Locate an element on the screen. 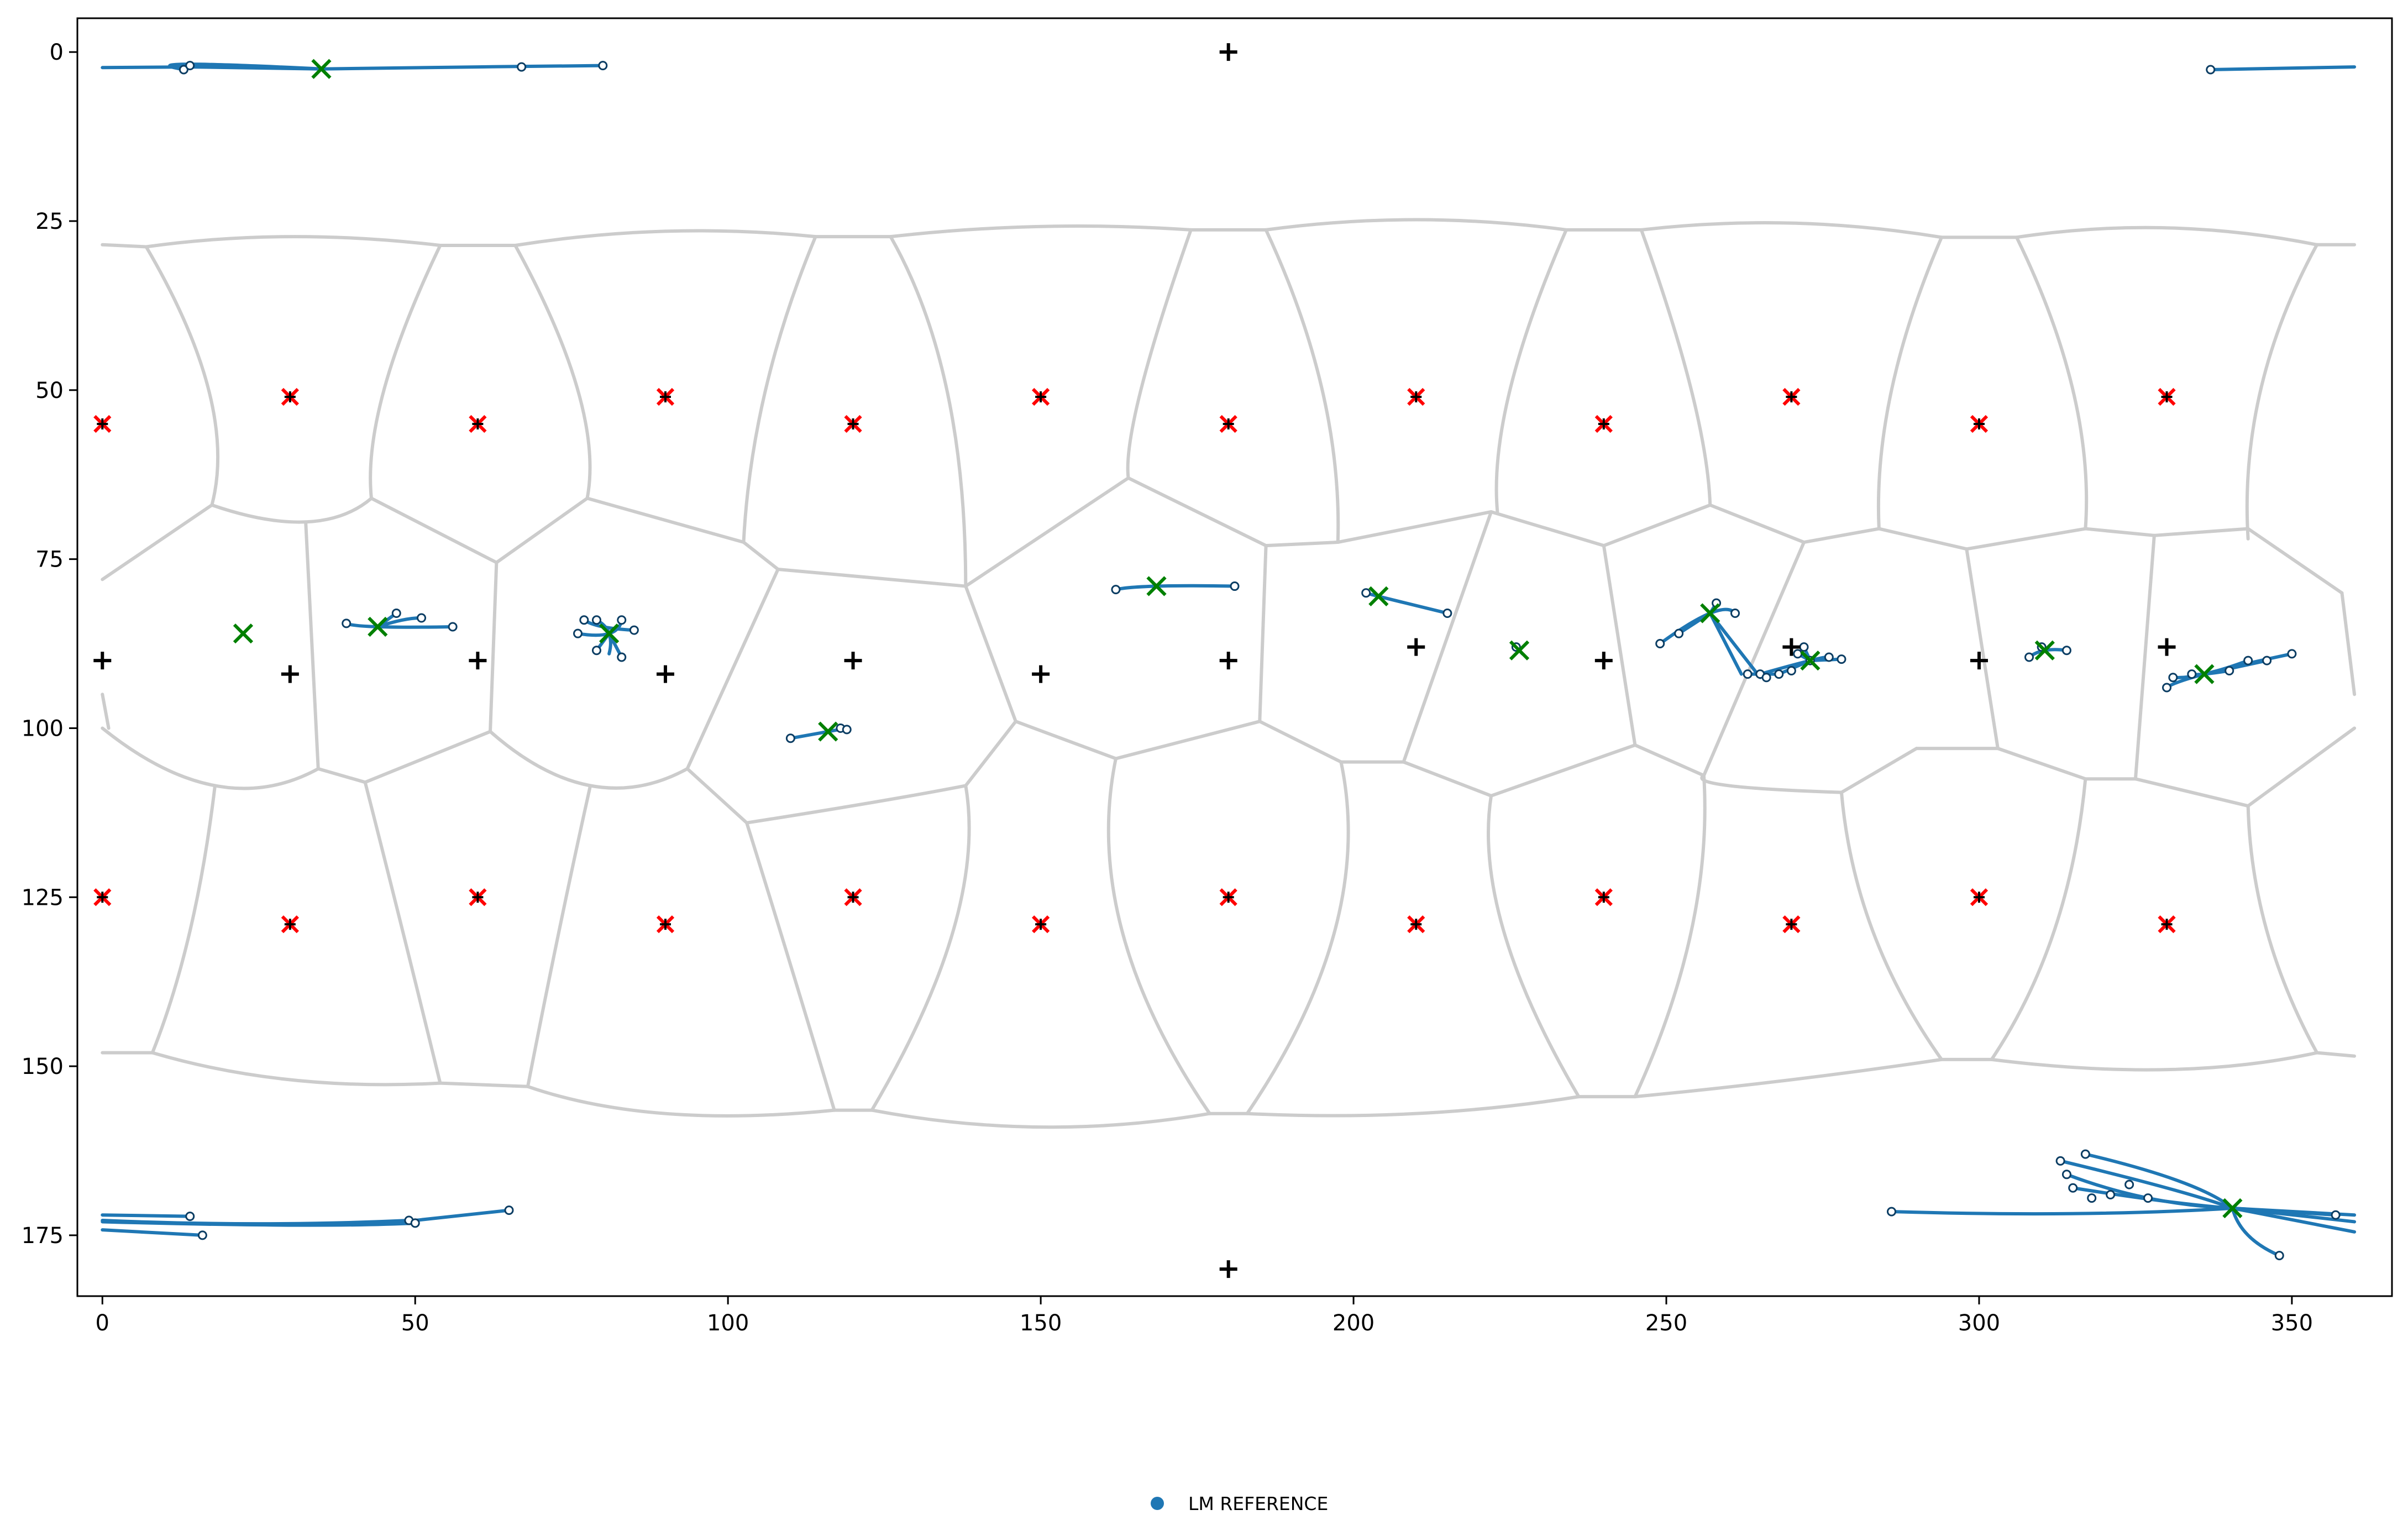  y-tick-label: 175 is located at coordinates (43, 1236).